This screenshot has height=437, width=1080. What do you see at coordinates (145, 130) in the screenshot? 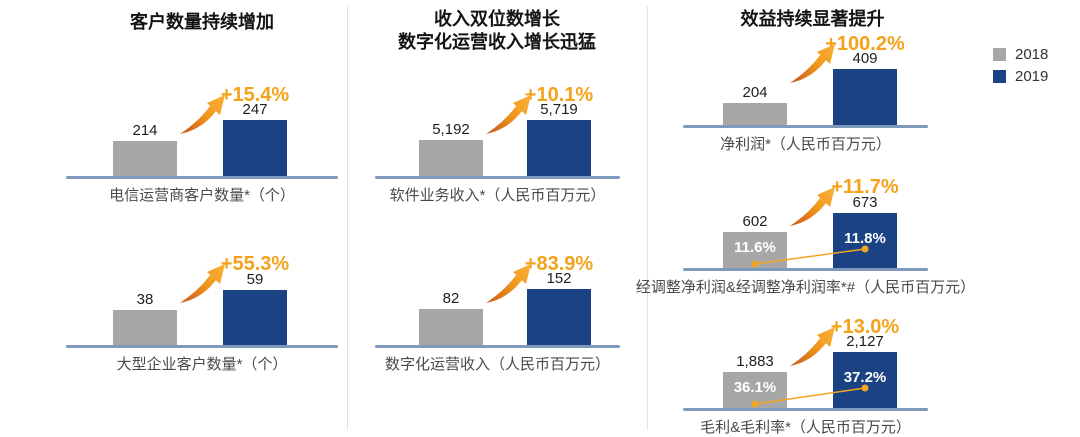
I see `bar-value-2018: 214` at bounding box center [145, 130].